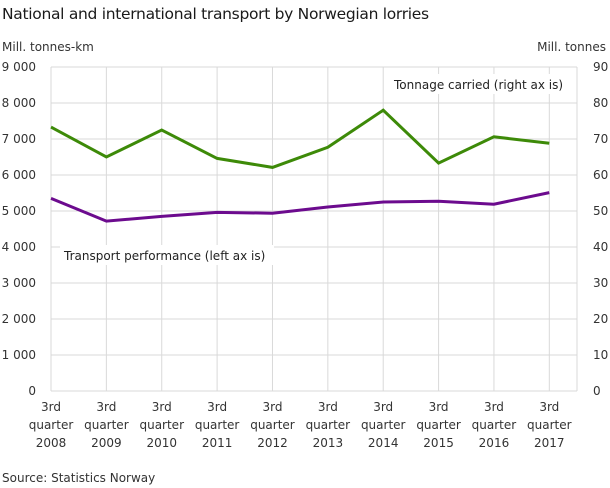 The height and width of the screenshot is (488, 610). I want to click on transport-performance-line, so click(300, 207).